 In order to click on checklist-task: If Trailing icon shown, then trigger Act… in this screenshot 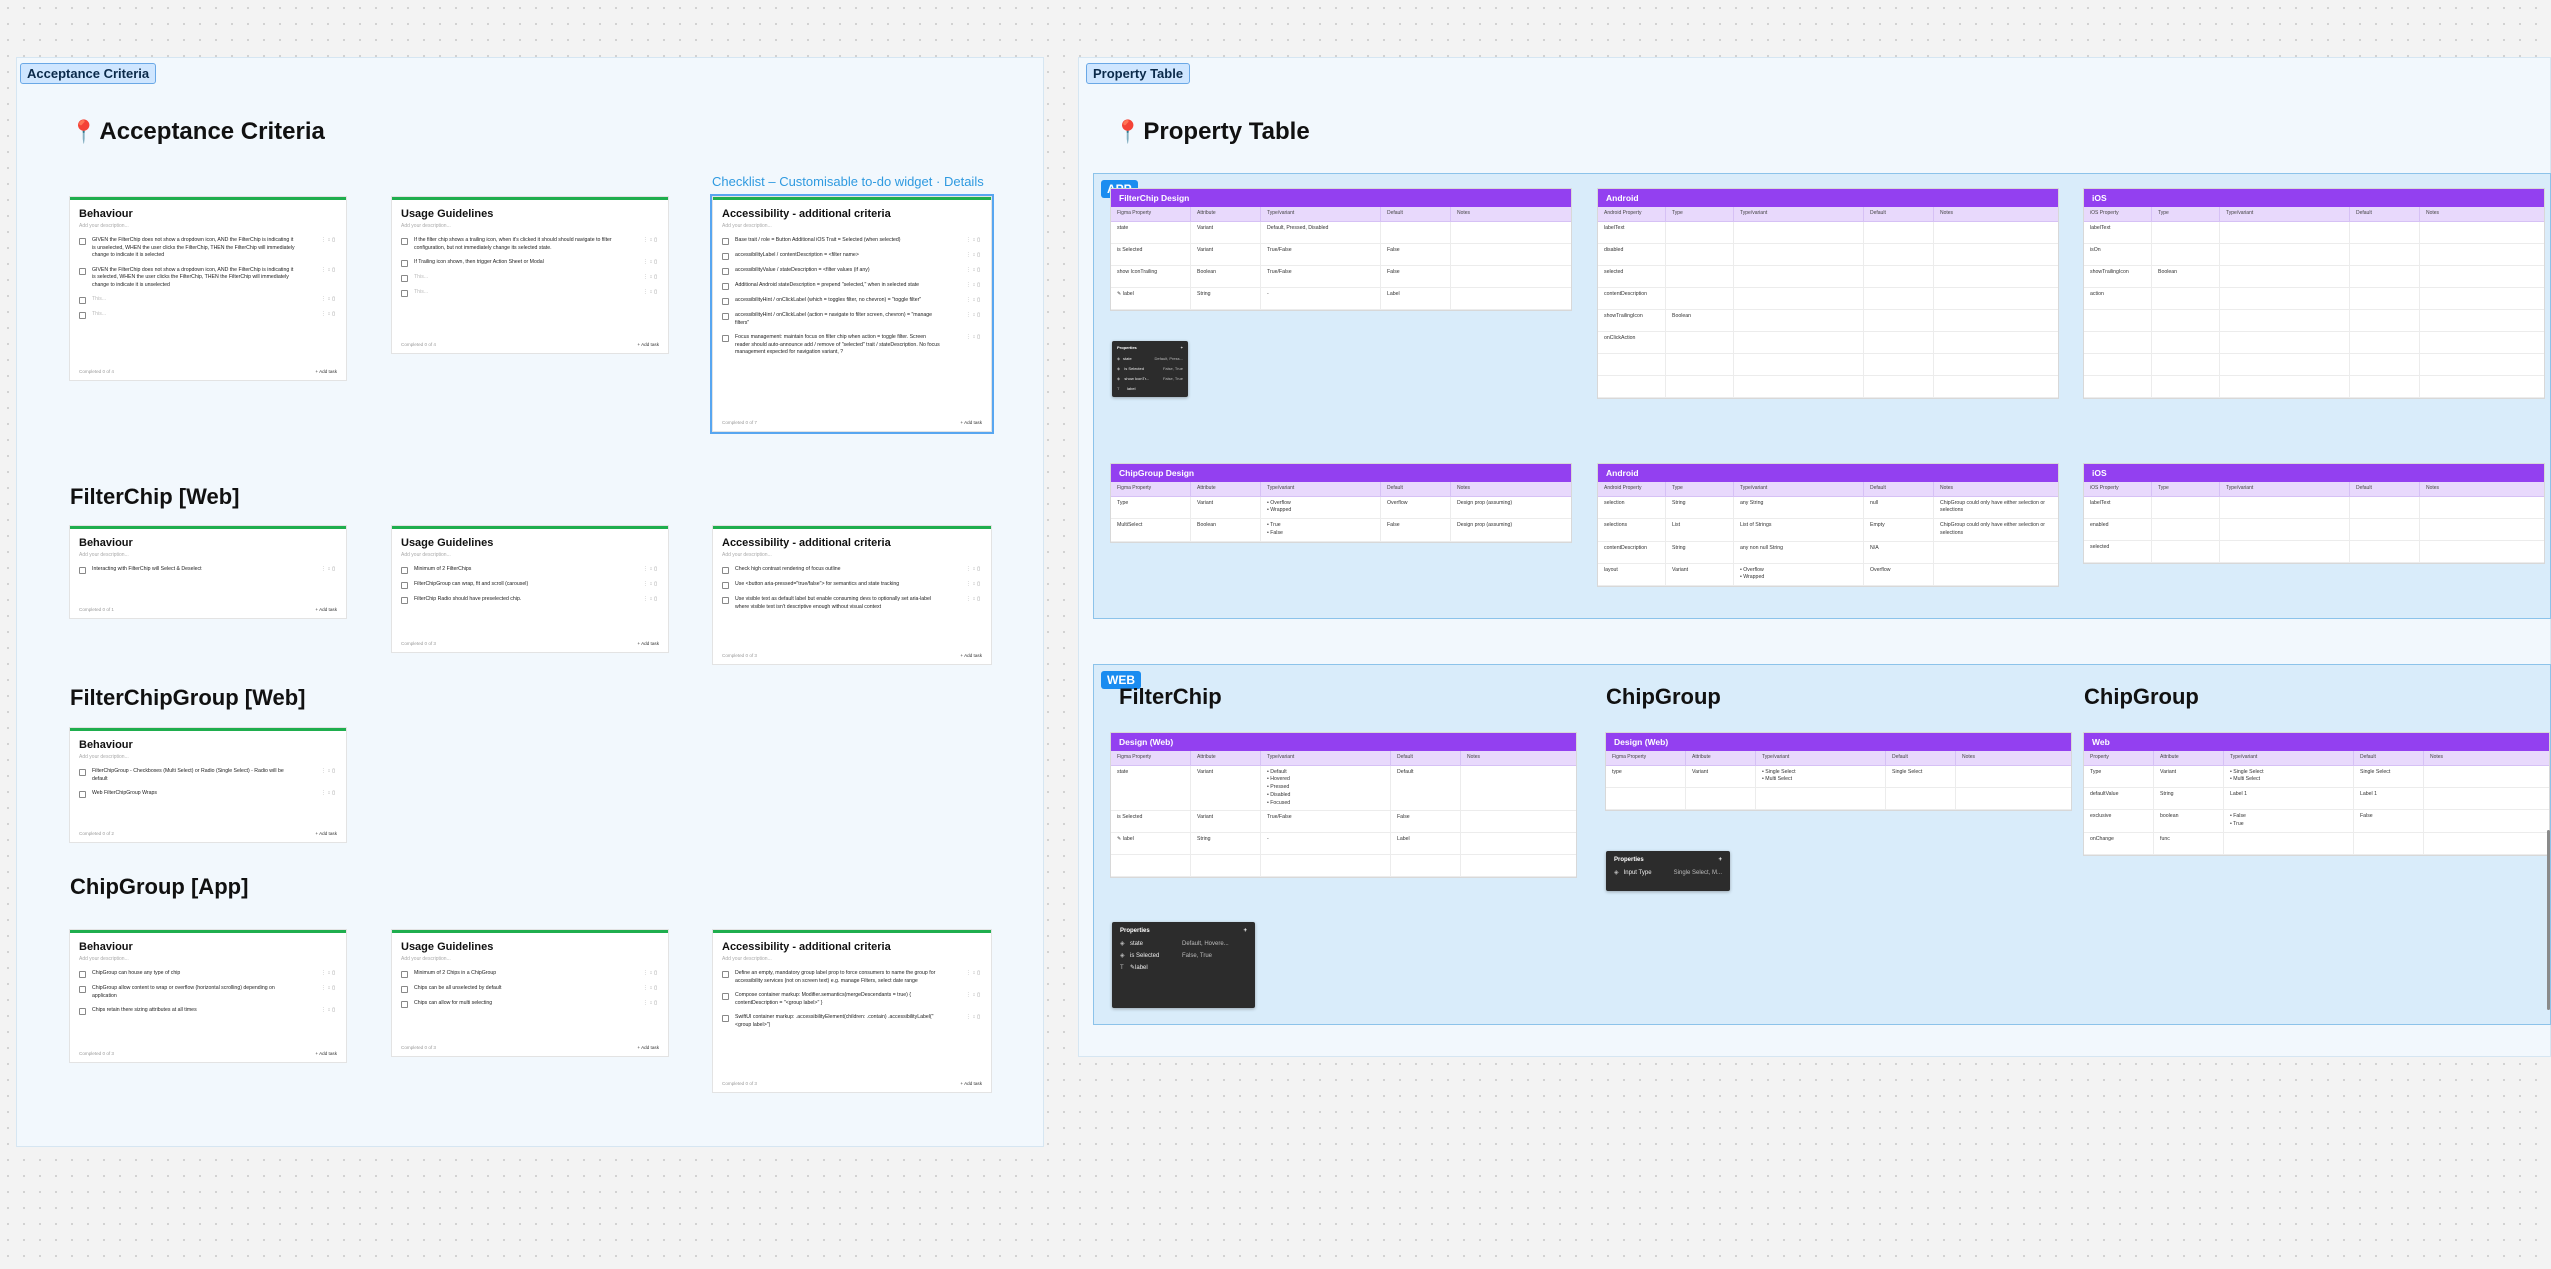, I will do `click(530, 263)`.